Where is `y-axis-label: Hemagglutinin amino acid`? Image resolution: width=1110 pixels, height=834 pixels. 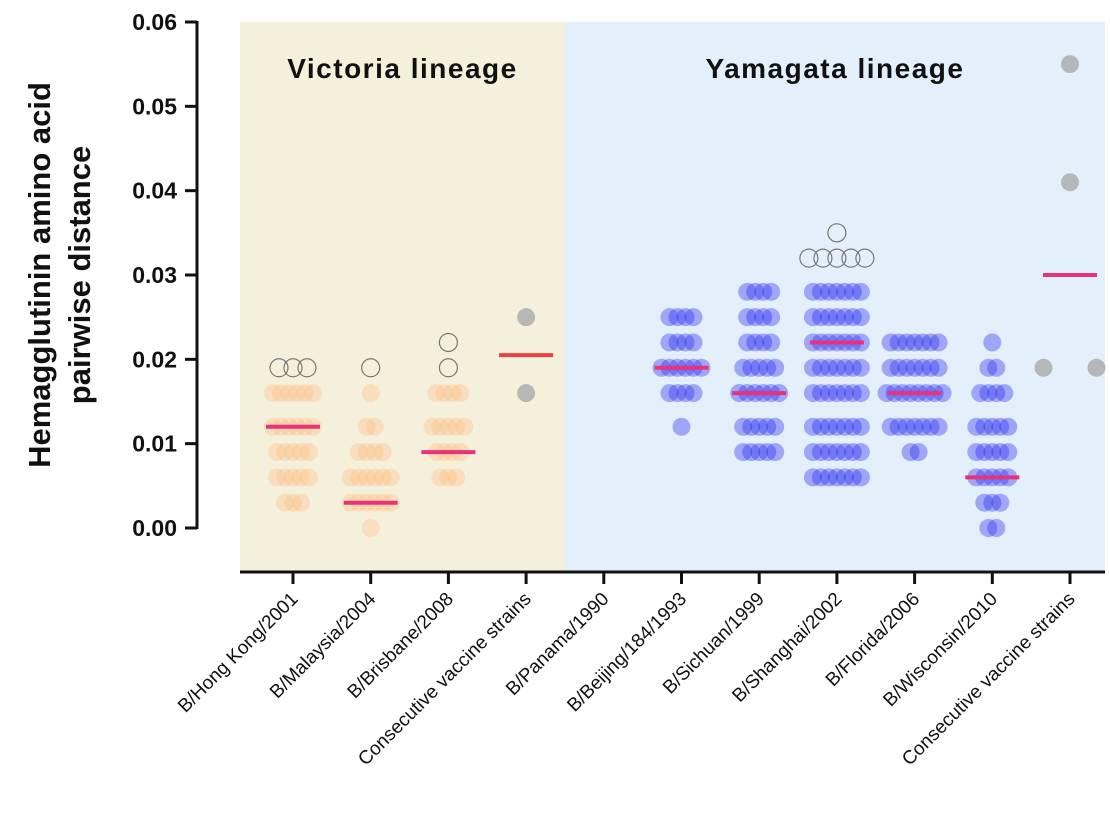 y-axis-label: Hemagglutinin amino acid is located at coordinates (39, 275).